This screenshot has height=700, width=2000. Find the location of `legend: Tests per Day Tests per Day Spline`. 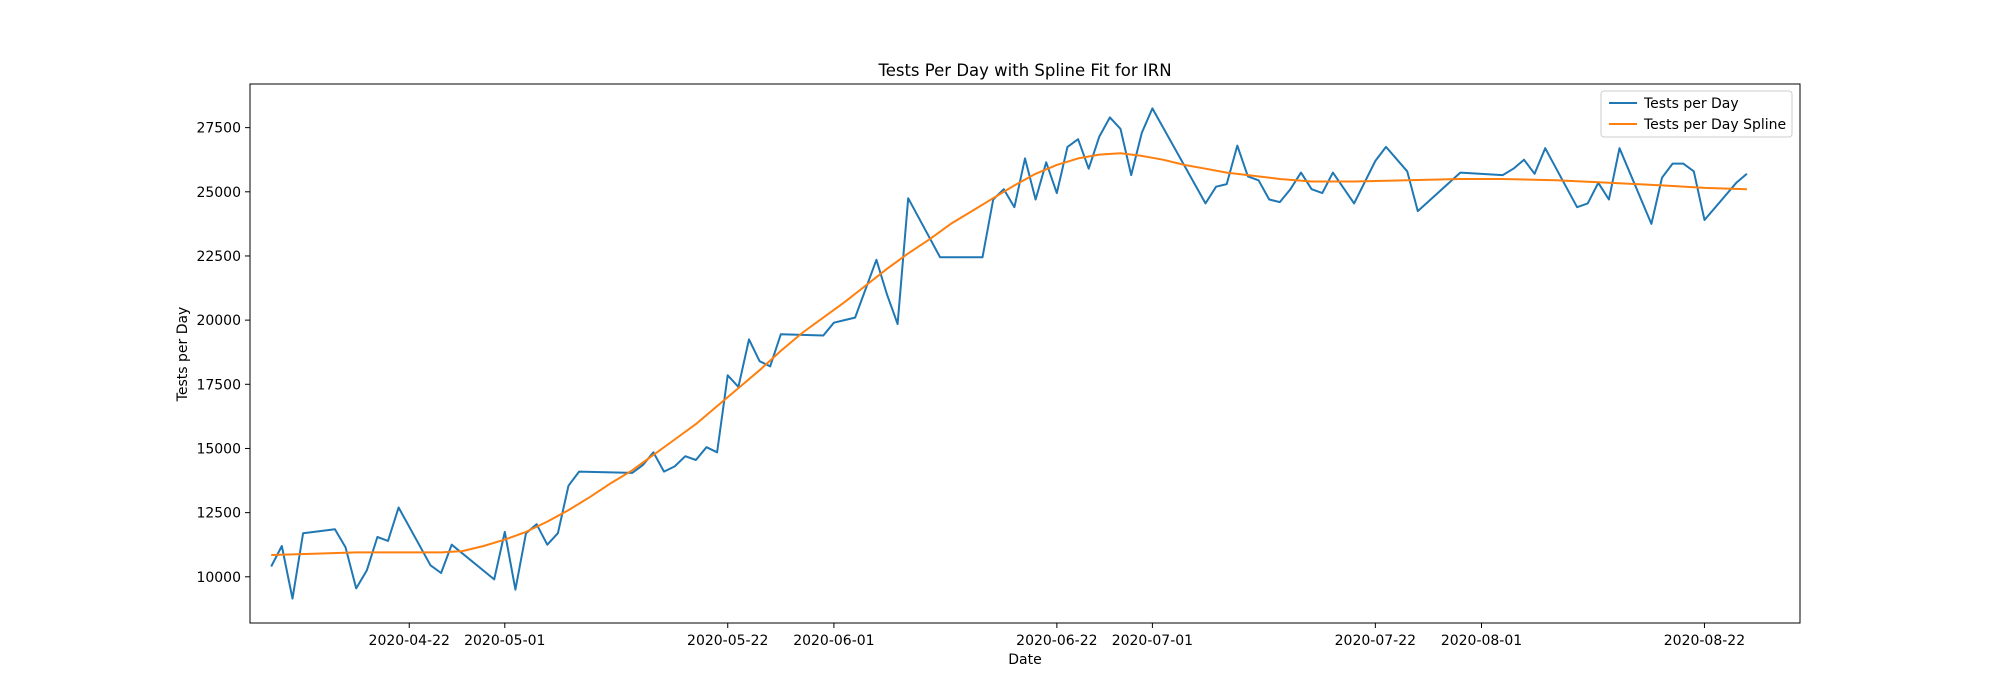

legend: Tests per Day Tests per Day Spline is located at coordinates (1696, 114).